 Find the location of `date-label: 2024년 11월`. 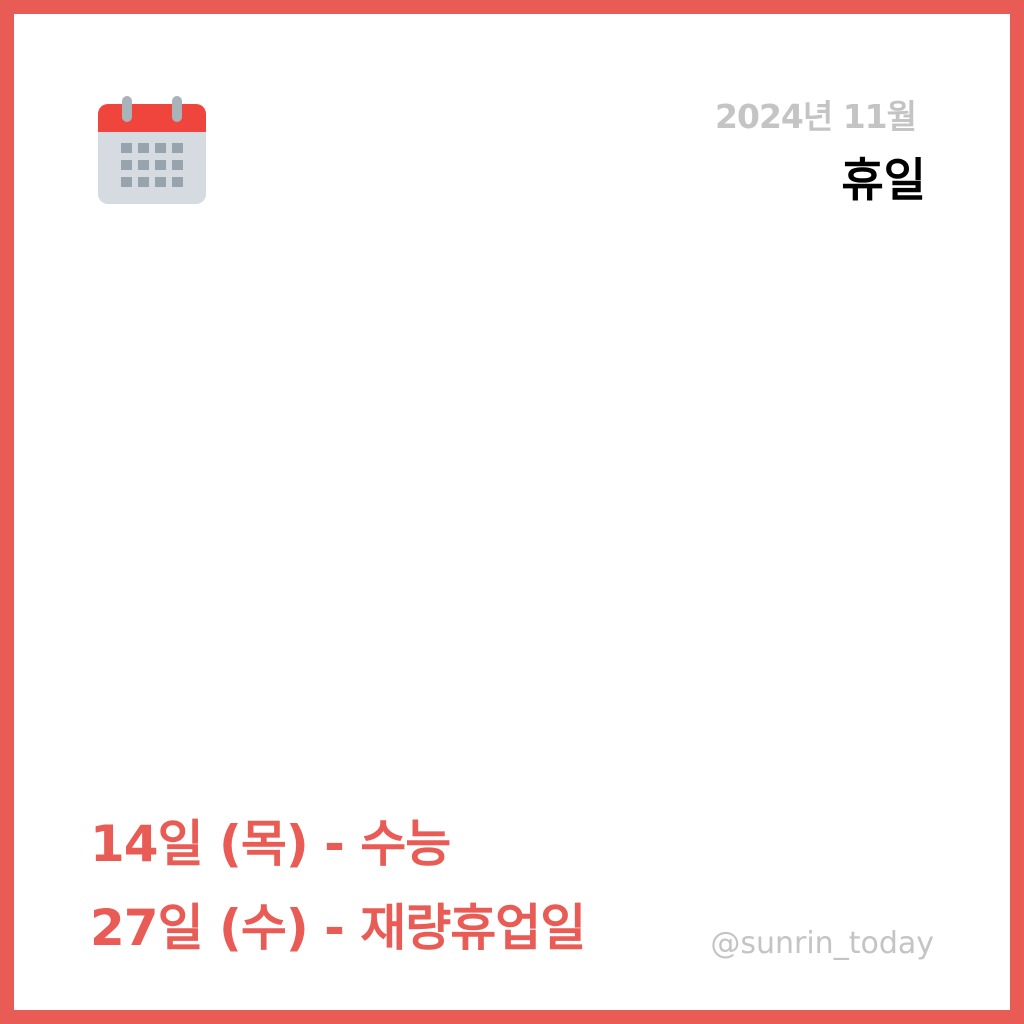

date-label: 2024년 11월 is located at coordinates (816, 116).